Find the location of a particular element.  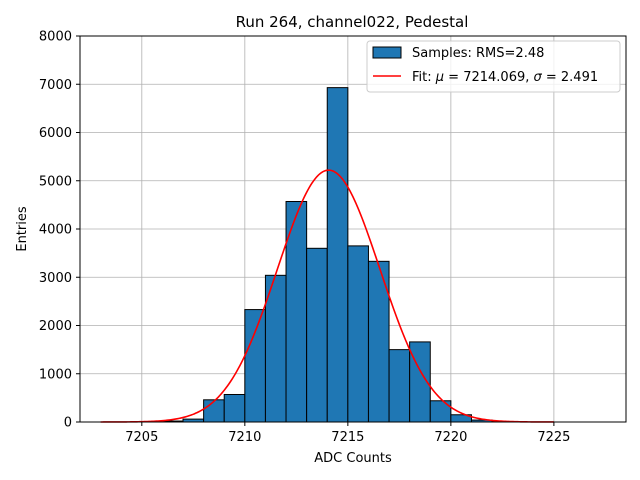

legend-fit-prefix: Fit: is located at coordinates (424, 77).